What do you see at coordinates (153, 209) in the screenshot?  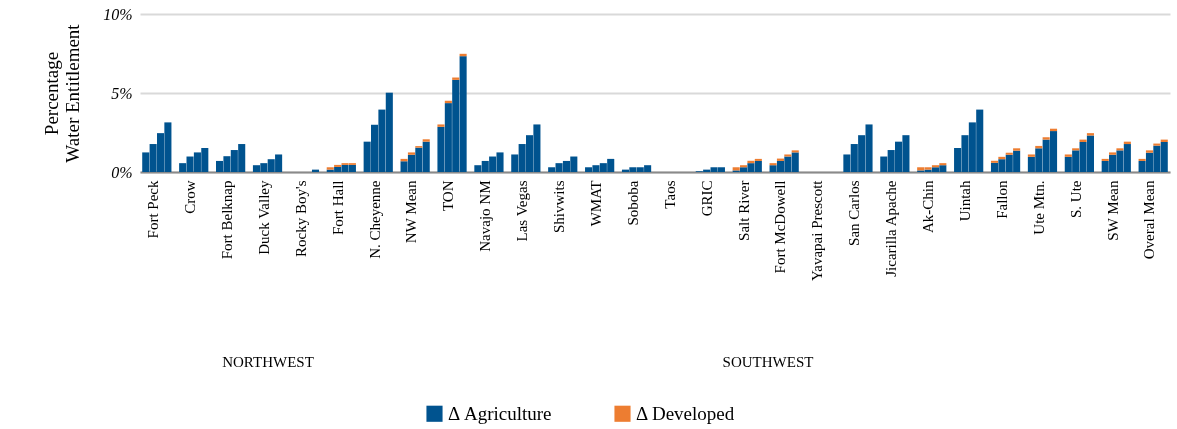 I see `x-tick-label: Fort Peck` at bounding box center [153, 209].